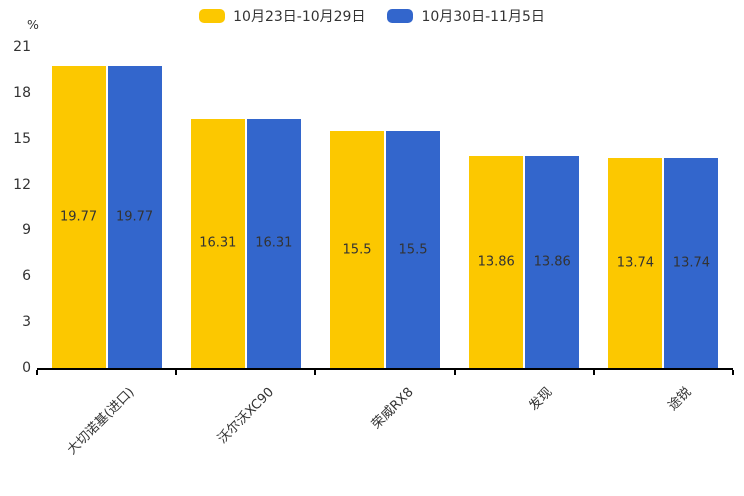 The height and width of the screenshot is (496, 744). I want to click on bar-week2: 15.5, so click(413, 249).